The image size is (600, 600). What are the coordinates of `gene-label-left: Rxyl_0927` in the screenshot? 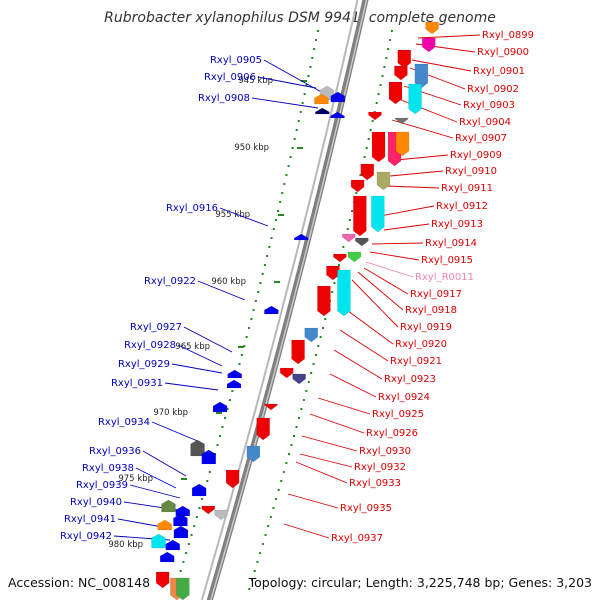 It's located at (156, 327).